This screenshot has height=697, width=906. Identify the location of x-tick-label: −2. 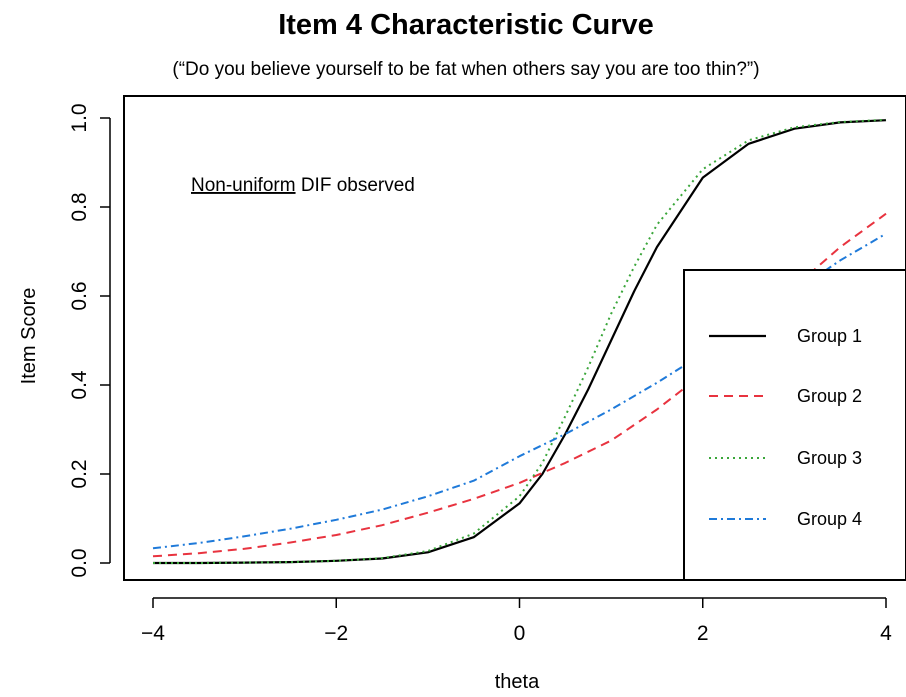
(336, 633).